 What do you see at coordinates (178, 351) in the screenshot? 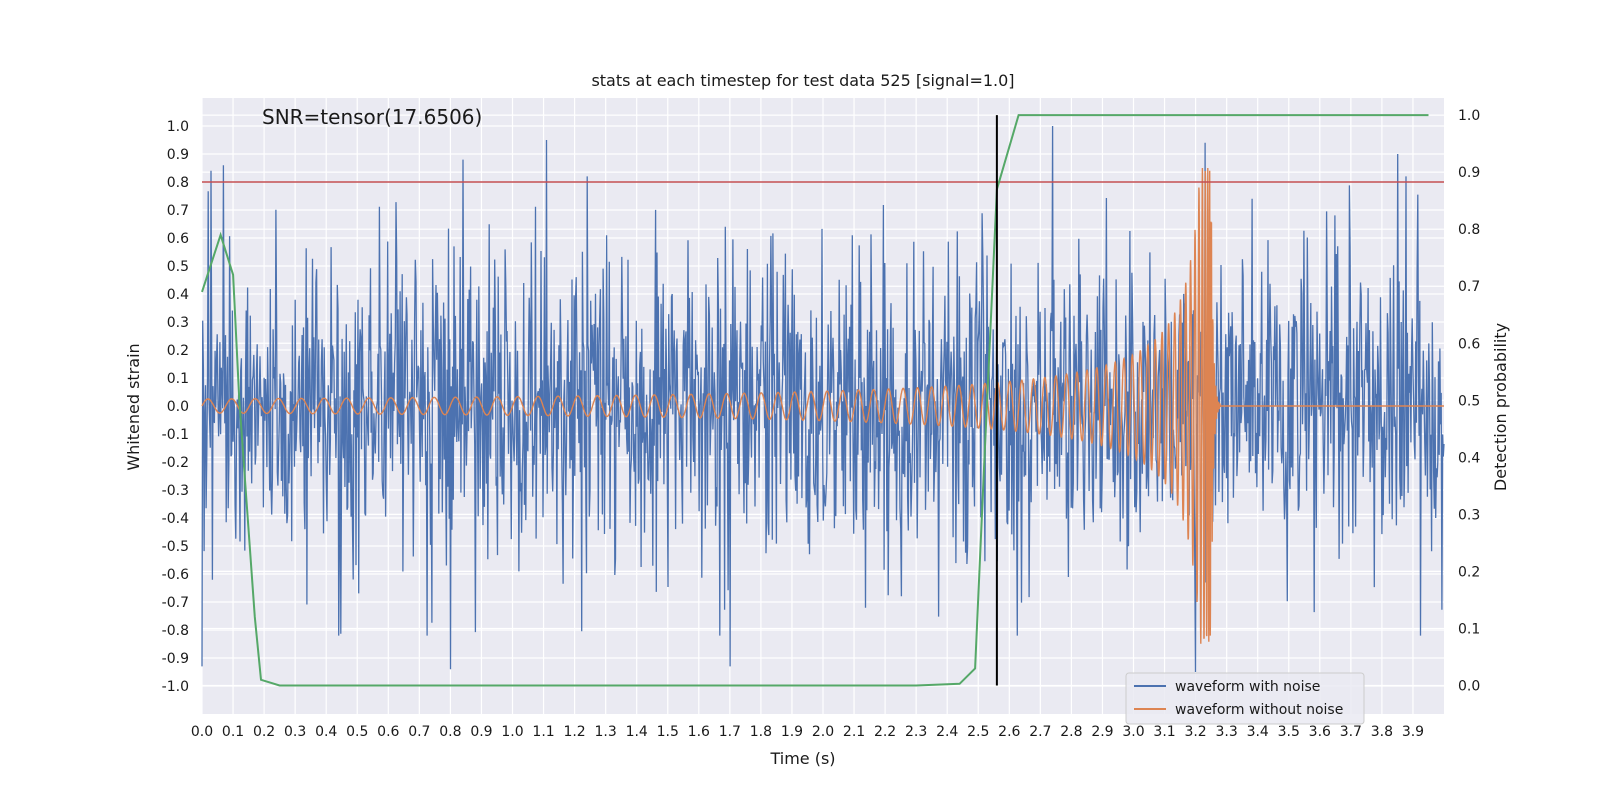
I see `y-tick-label-left: 0.2` at bounding box center [178, 351].